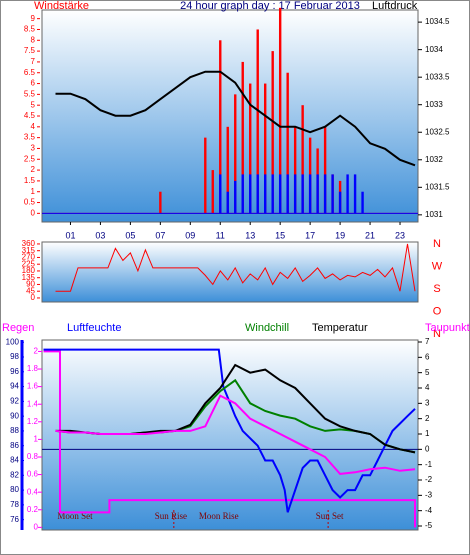 The width and height of the screenshot is (470, 555). I want to click on y2-tick-label: 4, so click(427, 387).